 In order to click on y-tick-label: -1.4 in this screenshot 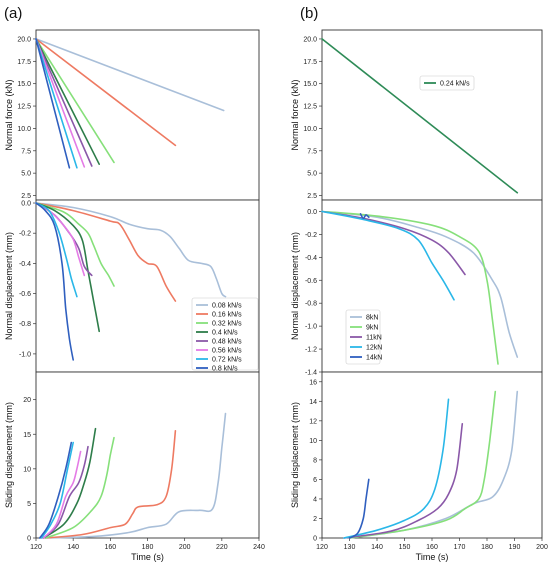, I will do `click(311, 373)`.